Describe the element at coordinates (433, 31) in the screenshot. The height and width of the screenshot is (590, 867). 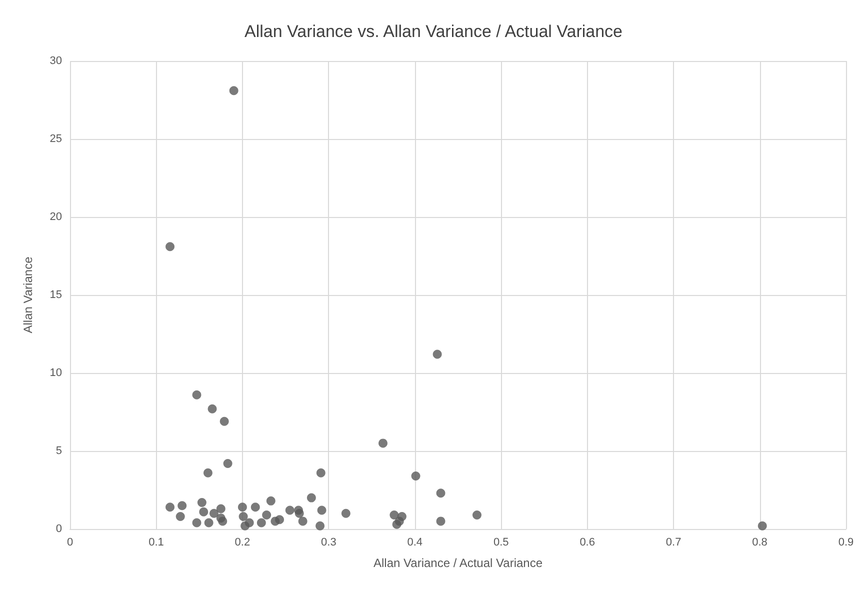
I see `chart-title: Allan Variance vs. Allan Variance / Actual Variance` at that location.